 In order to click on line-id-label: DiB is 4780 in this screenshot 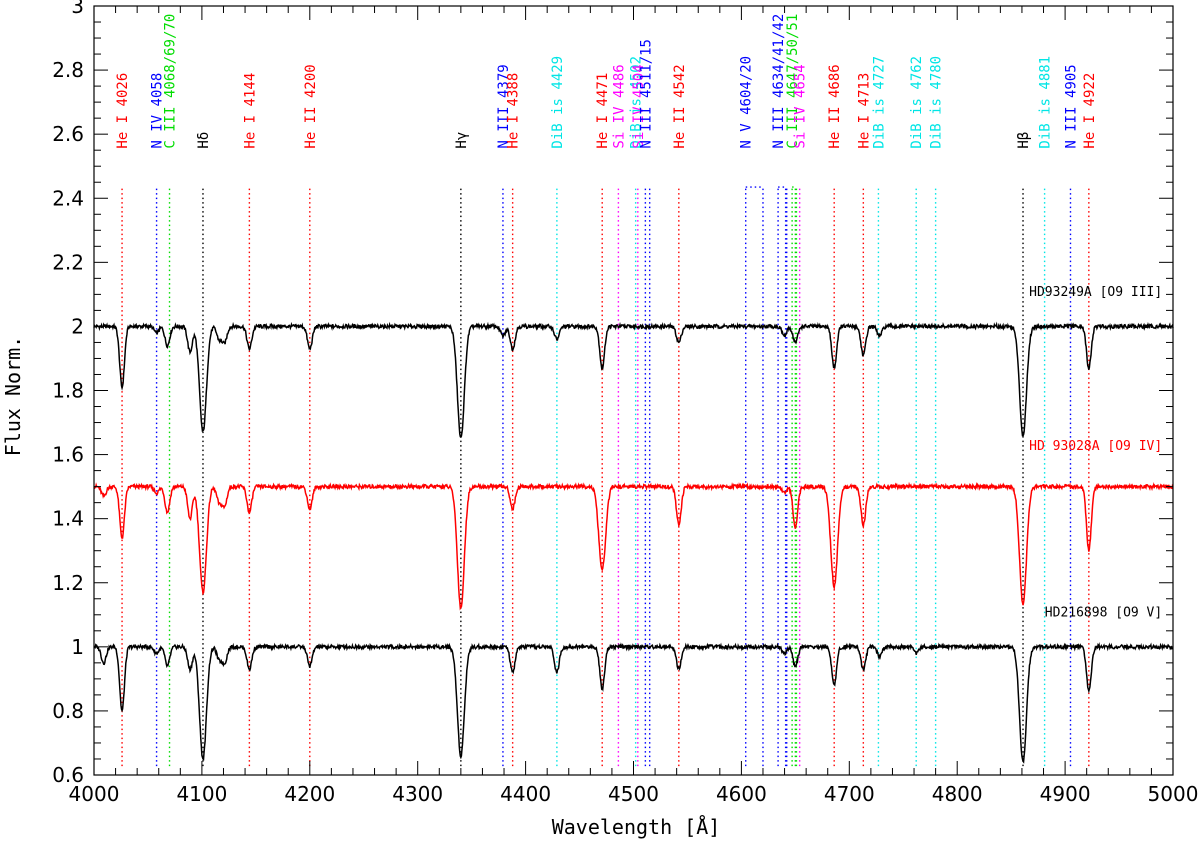, I will do `click(937, 102)`.